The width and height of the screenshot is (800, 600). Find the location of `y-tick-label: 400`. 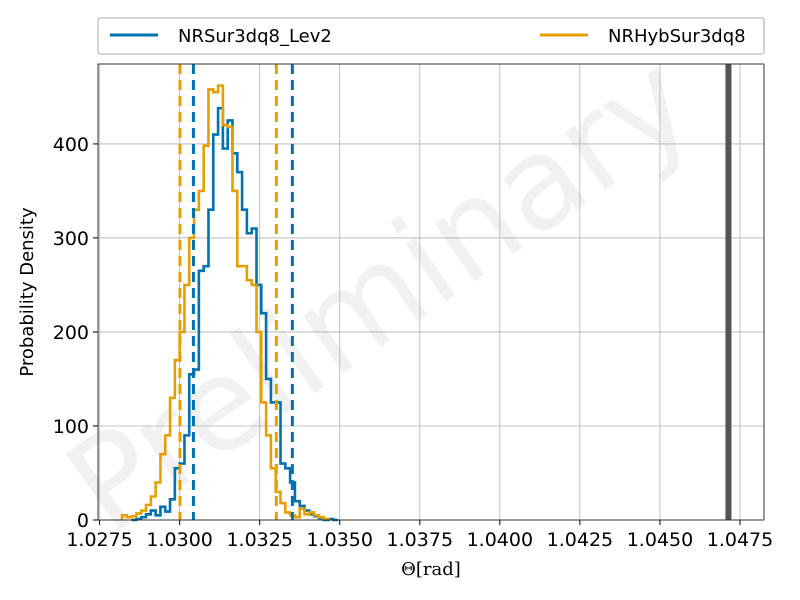

y-tick-label: 400 is located at coordinates (71, 145).